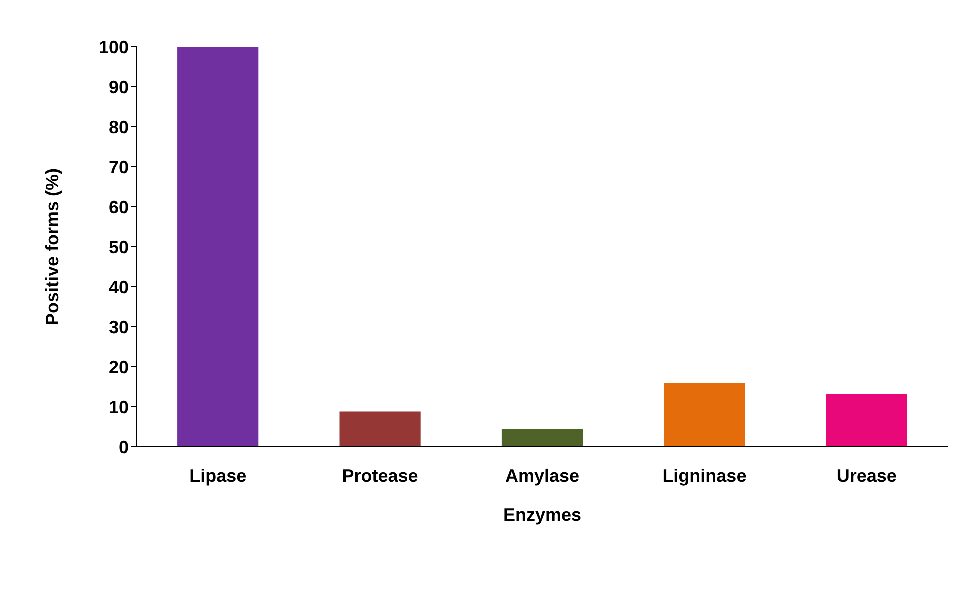  Describe the element at coordinates (52, 247) in the screenshot. I see `y-axis-title: Positive forms (%)` at that location.